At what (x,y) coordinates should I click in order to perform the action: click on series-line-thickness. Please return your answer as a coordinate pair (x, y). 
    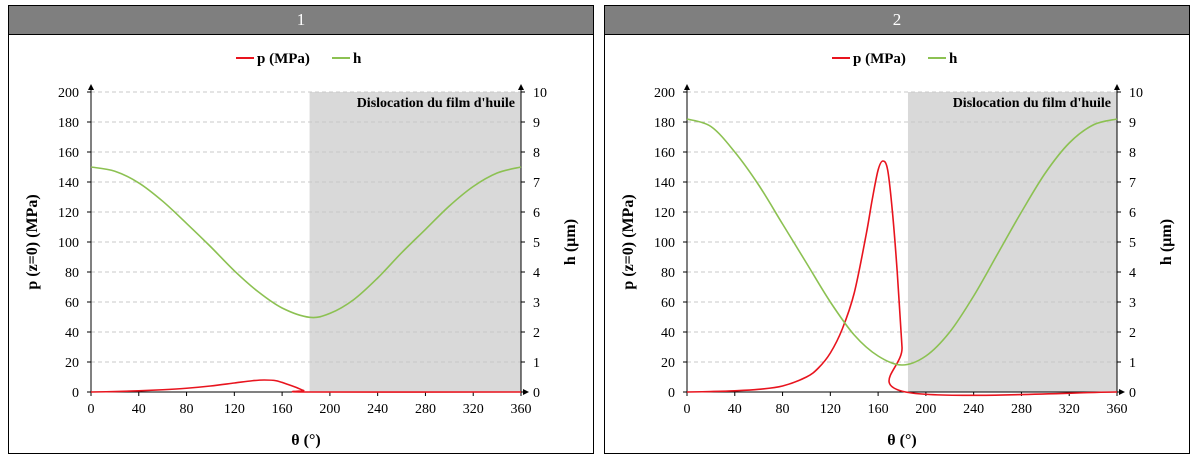
    Looking at the image, I should click on (306, 242).